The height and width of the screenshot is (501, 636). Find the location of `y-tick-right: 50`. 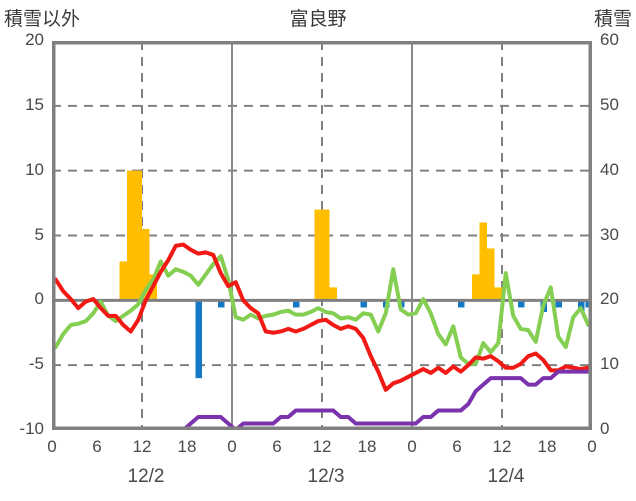

y-tick-right: 50 is located at coordinates (609, 104).